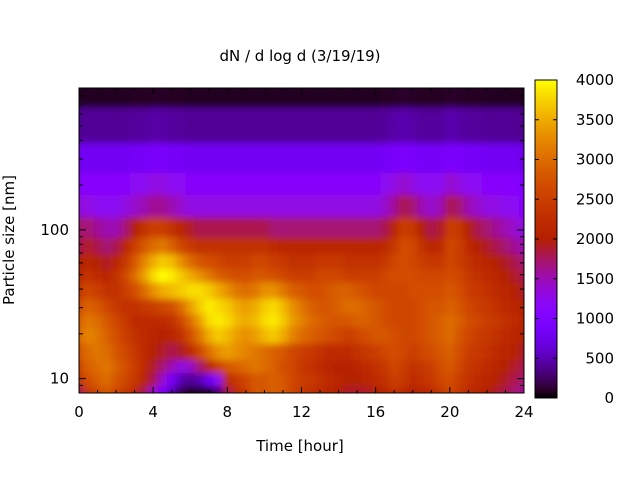 The width and height of the screenshot is (640, 485). I want to click on colorbar-tick-label: 4000, so click(595, 80).